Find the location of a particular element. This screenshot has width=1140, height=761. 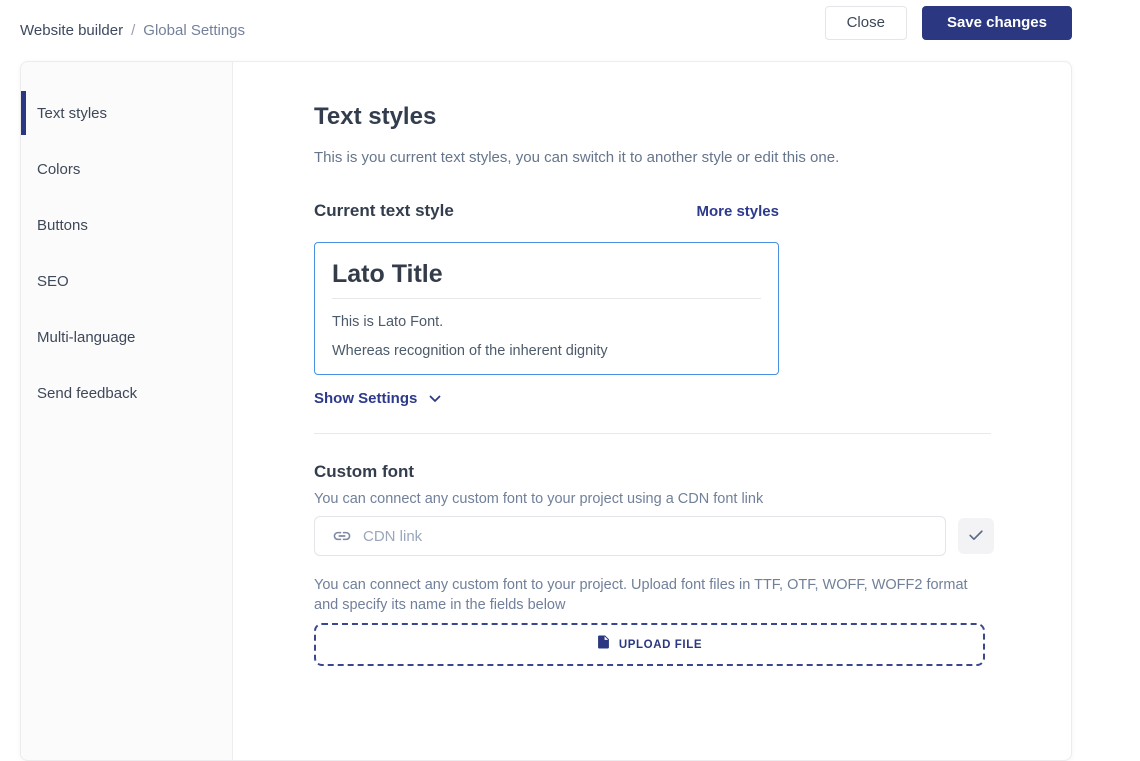

check-icon is located at coordinates (976, 536).